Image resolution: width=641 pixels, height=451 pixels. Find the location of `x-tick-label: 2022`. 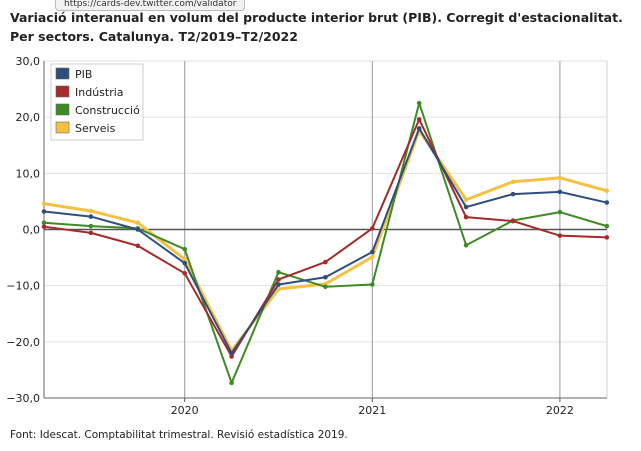

x-tick-label: 2022 is located at coordinates (560, 410).